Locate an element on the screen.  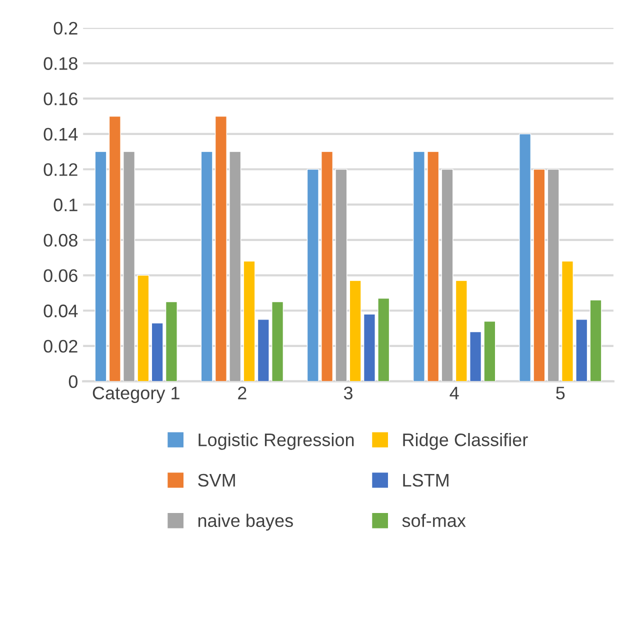
x-tick-label: 3 is located at coordinates (348, 393).